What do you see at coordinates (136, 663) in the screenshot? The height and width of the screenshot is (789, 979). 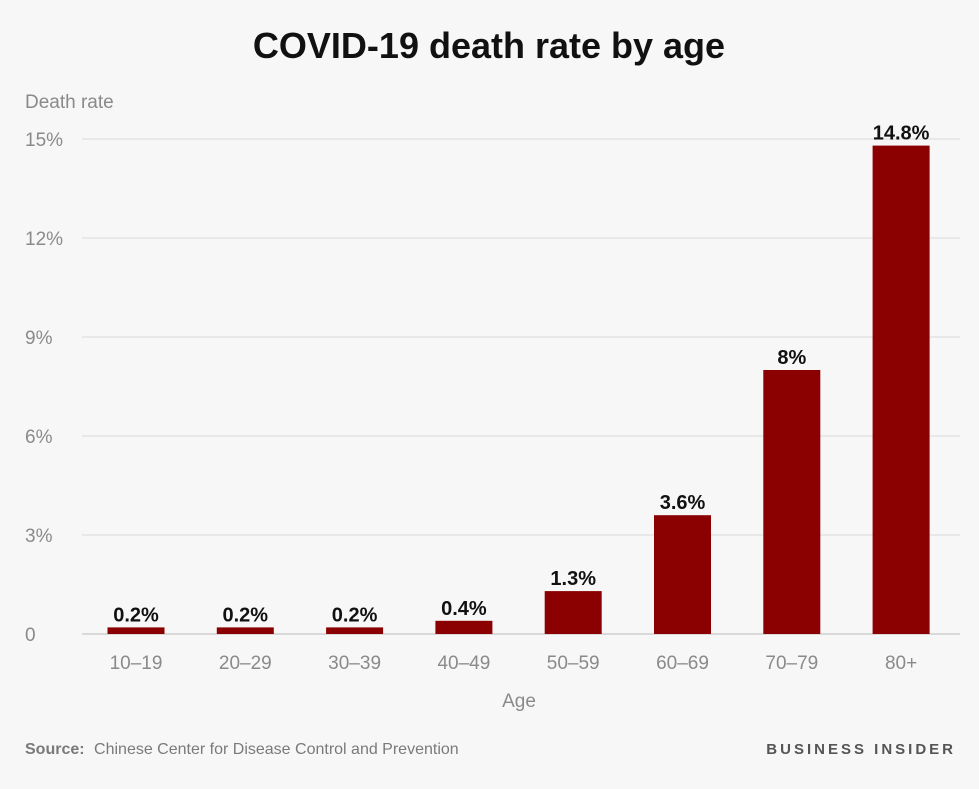 I see `x-tick-label: 10–19` at bounding box center [136, 663].